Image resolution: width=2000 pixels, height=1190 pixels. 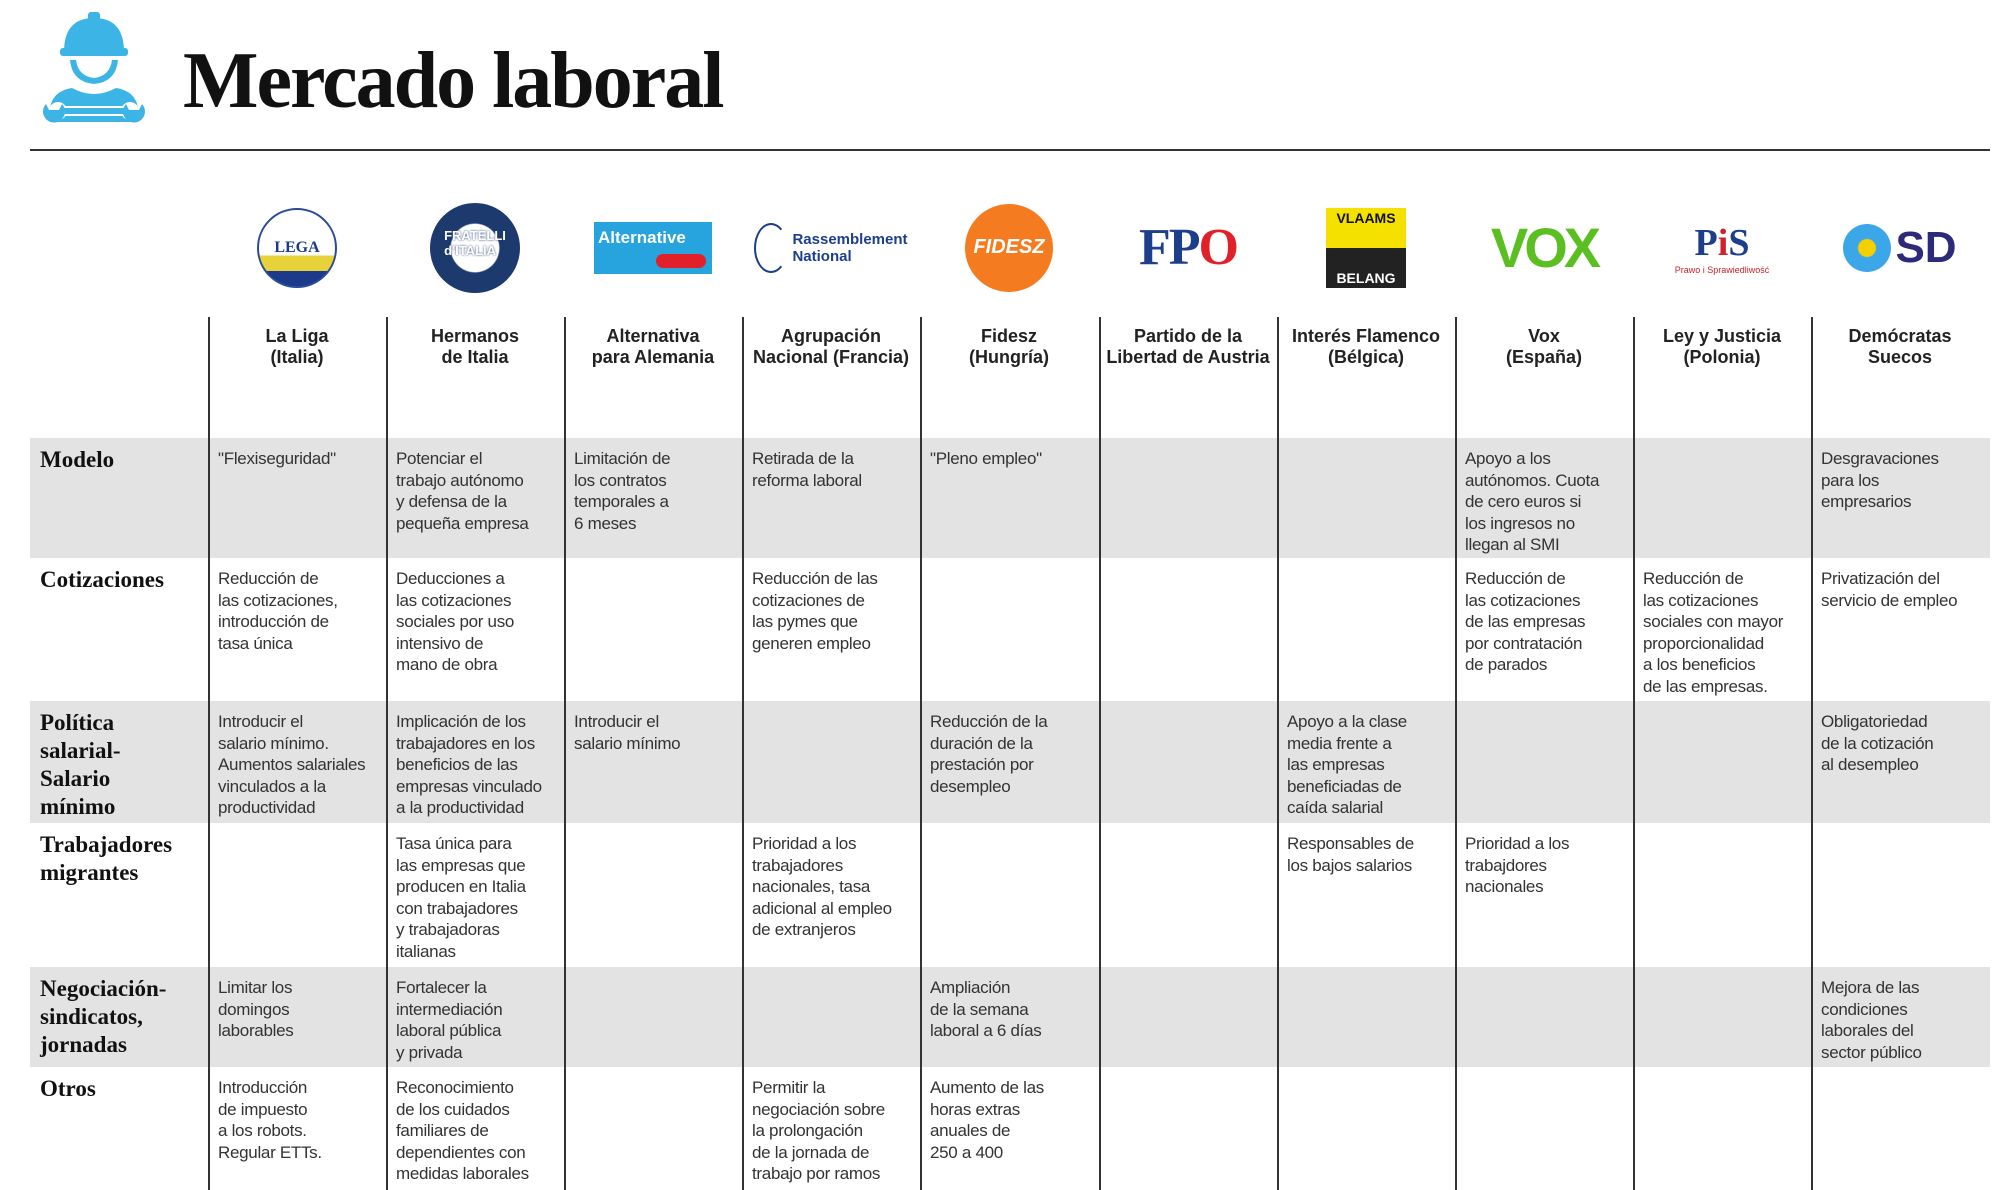 I want to click on logo-part: VLAAMS BELANG, so click(x=1366, y=247).